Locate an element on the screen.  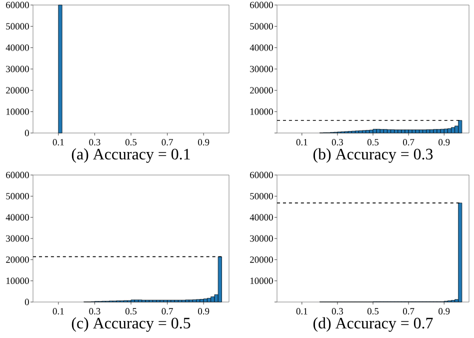
x-axis-title: (d) Accuracy = 0.7 is located at coordinates (373, 324).